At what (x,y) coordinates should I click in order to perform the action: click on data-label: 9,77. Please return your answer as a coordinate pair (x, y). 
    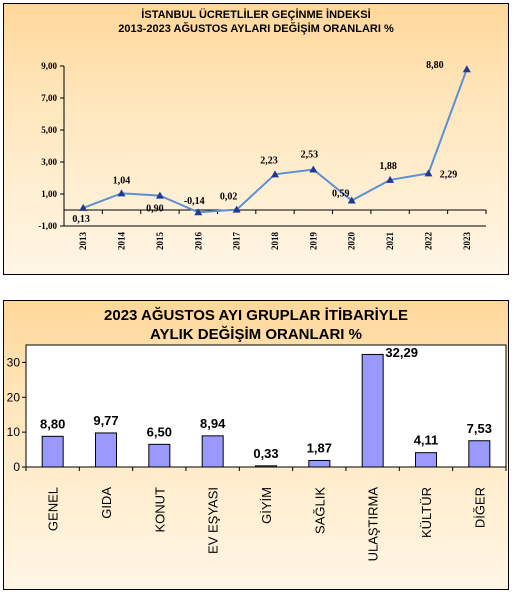
    Looking at the image, I should click on (105, 420).